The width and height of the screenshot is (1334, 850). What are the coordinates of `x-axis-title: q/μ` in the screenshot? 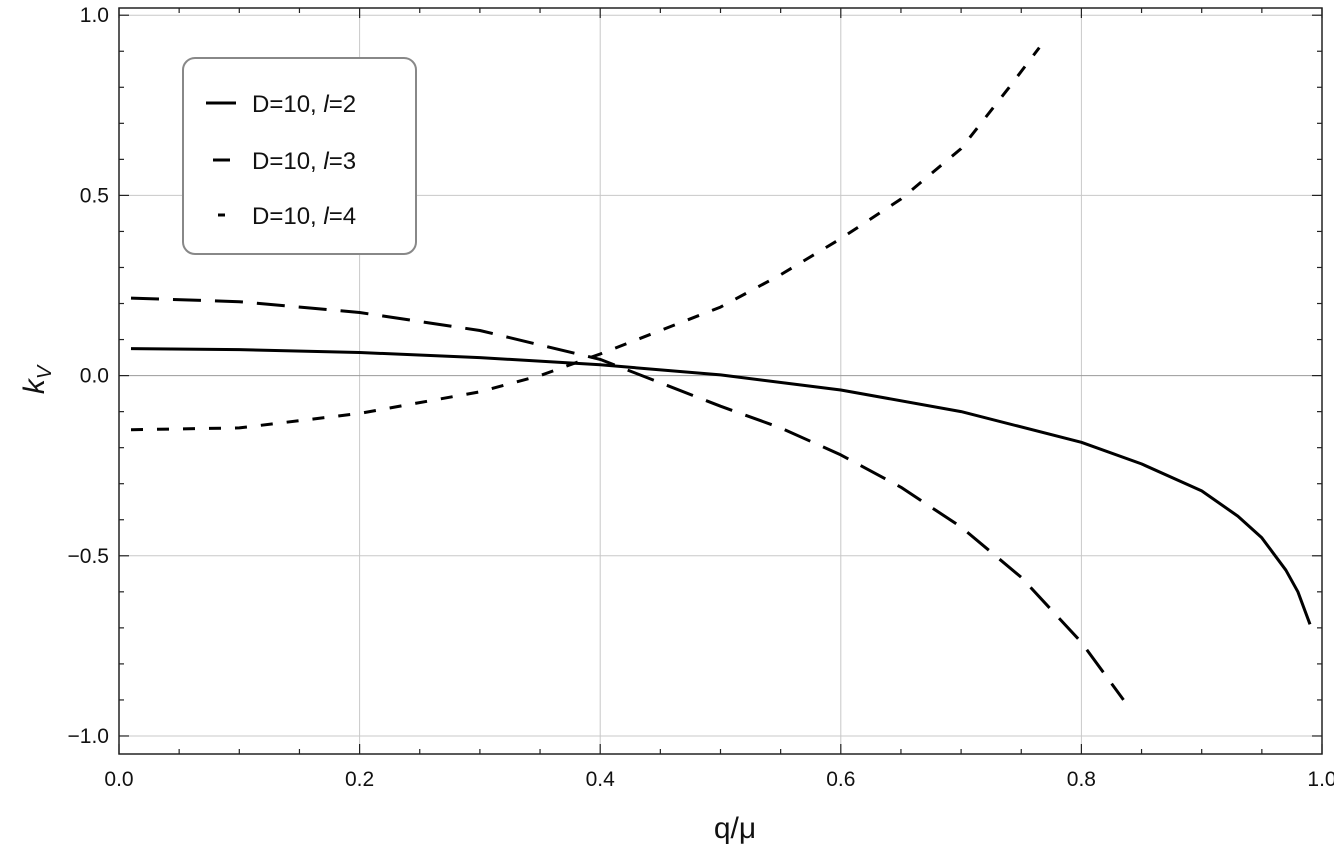 It's located at (735, 828).